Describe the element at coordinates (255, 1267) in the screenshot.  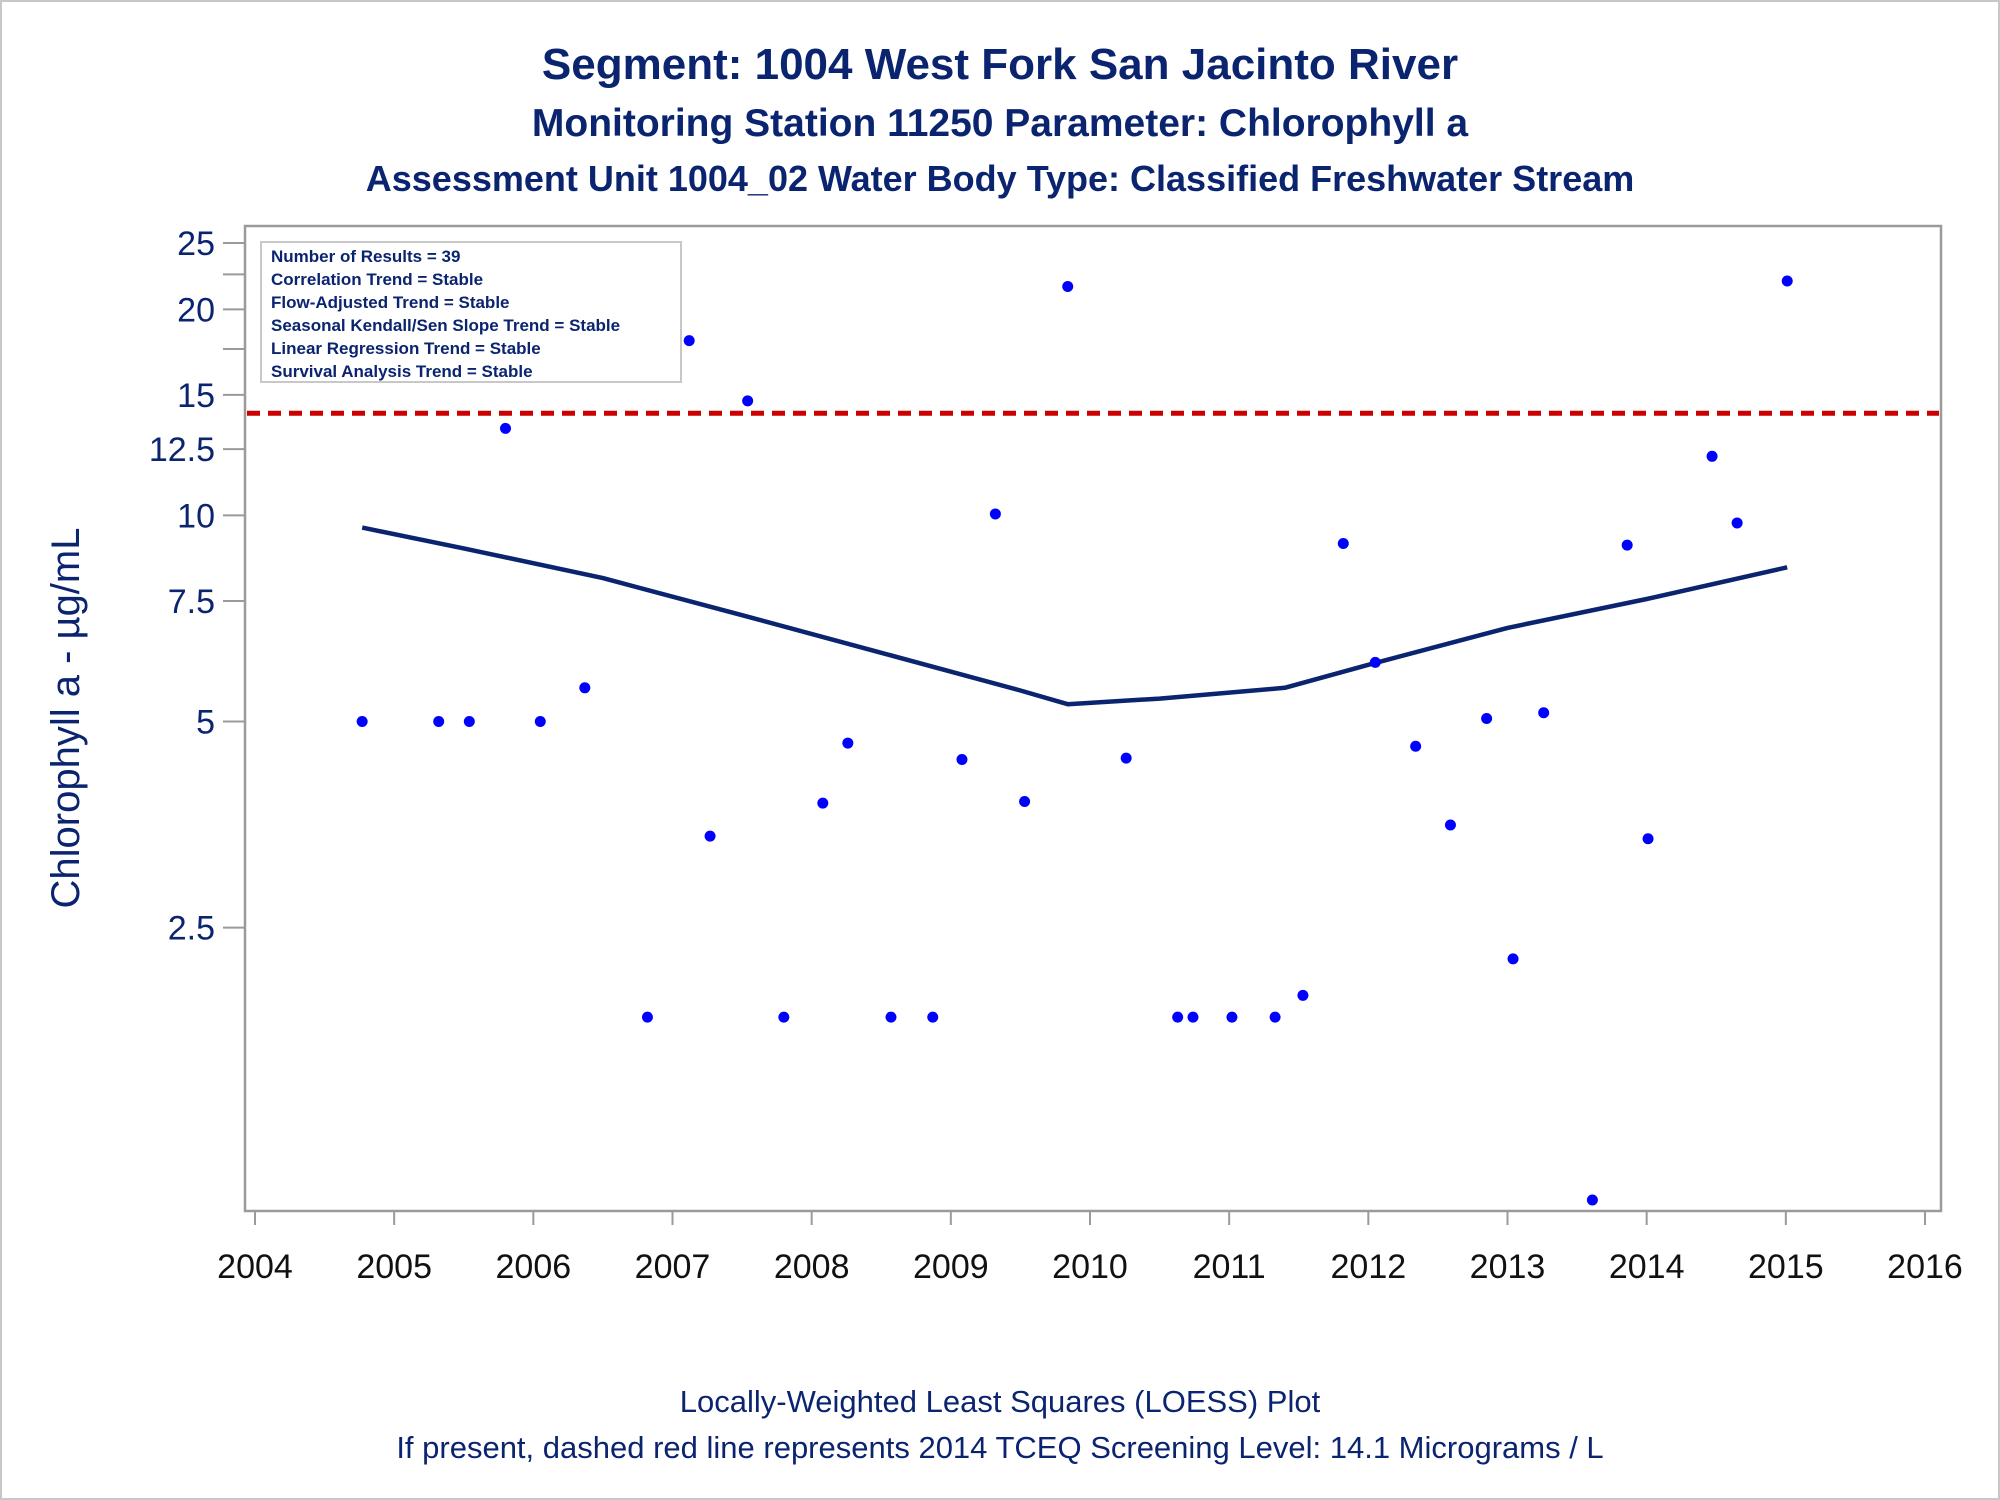
I see `x-tick-label: 2004` at that location.